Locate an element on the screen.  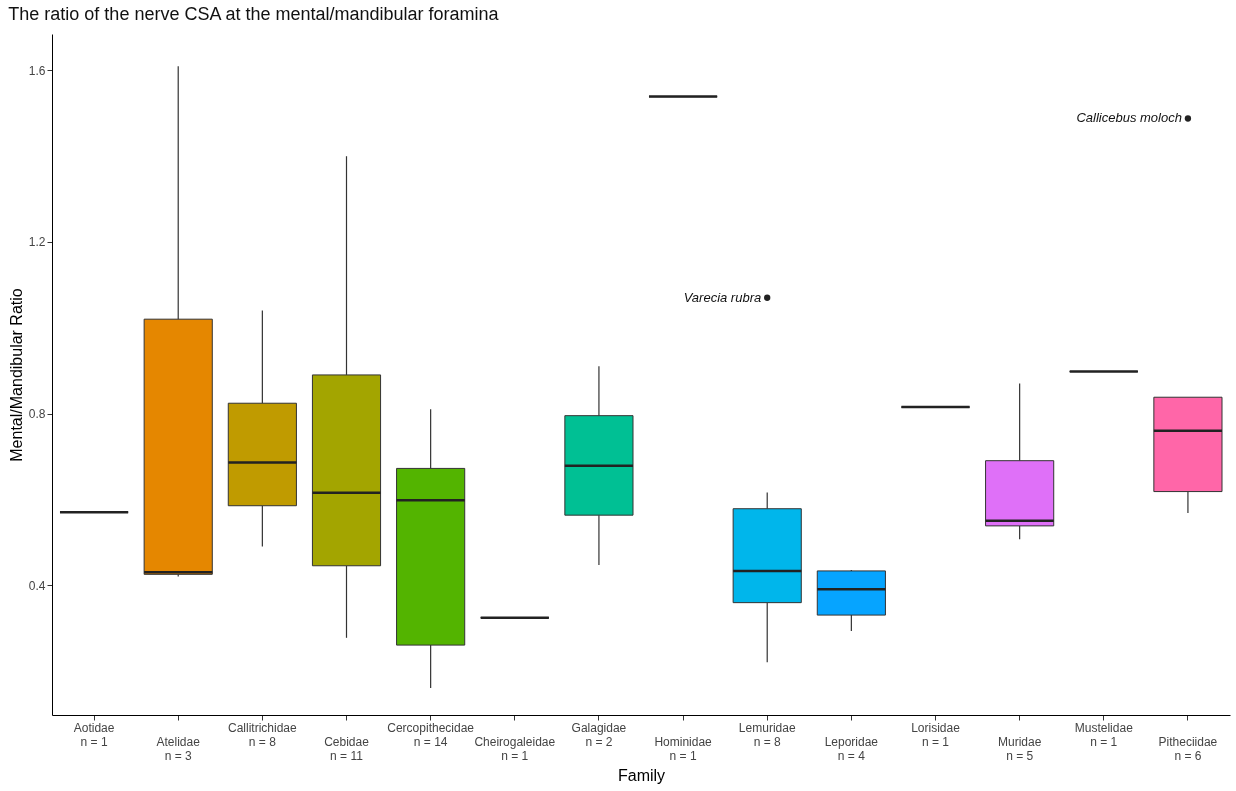
x-tick-label: Lorisidae n = 1 is located at coordinates (936, 734).